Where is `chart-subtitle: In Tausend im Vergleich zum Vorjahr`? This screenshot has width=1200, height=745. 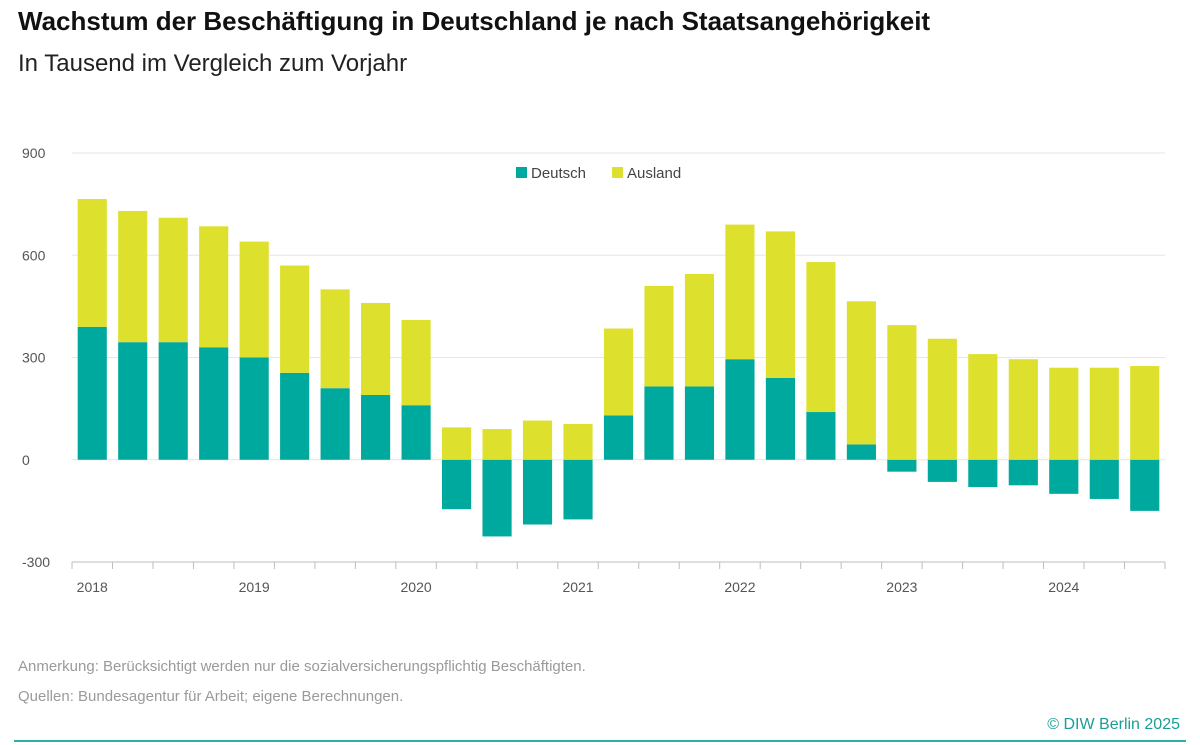
chart-subtitle: In Tausend im Vergleich zum Vorjahr is located at coordinates (213, 63).